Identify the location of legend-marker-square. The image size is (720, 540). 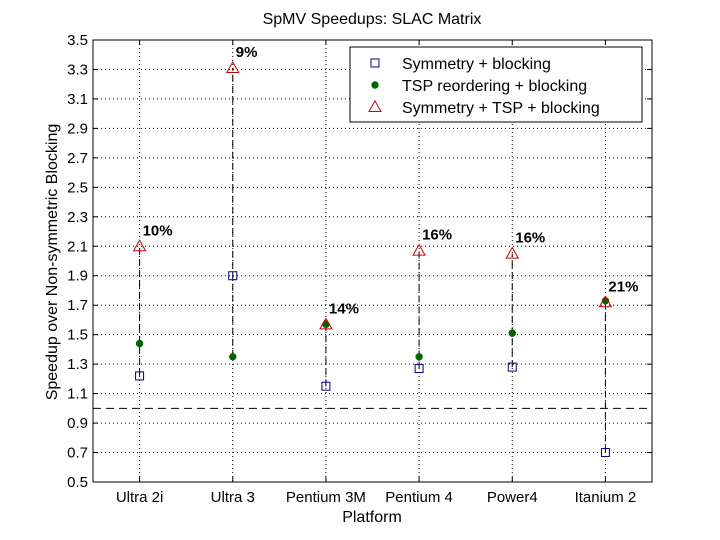
(375, 63).